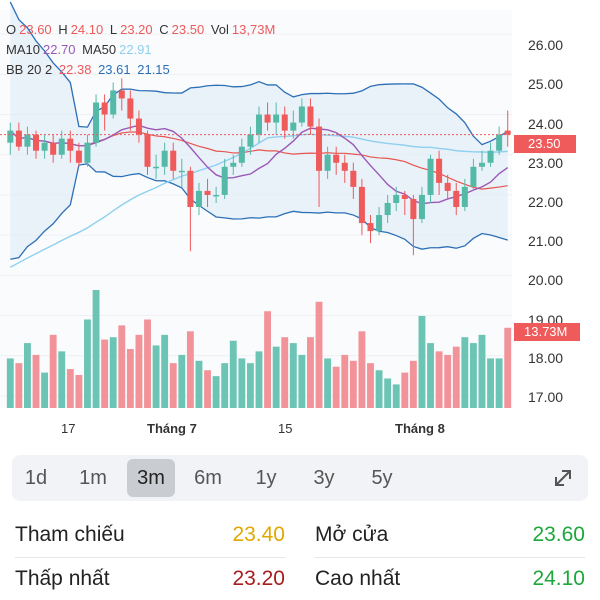 The height and width of the screenshot is (600, 600). What do you see at coordinates (75, 69) in the screenshot?
I see `bb-upper: 22.38` at bounding box center [75, 69].